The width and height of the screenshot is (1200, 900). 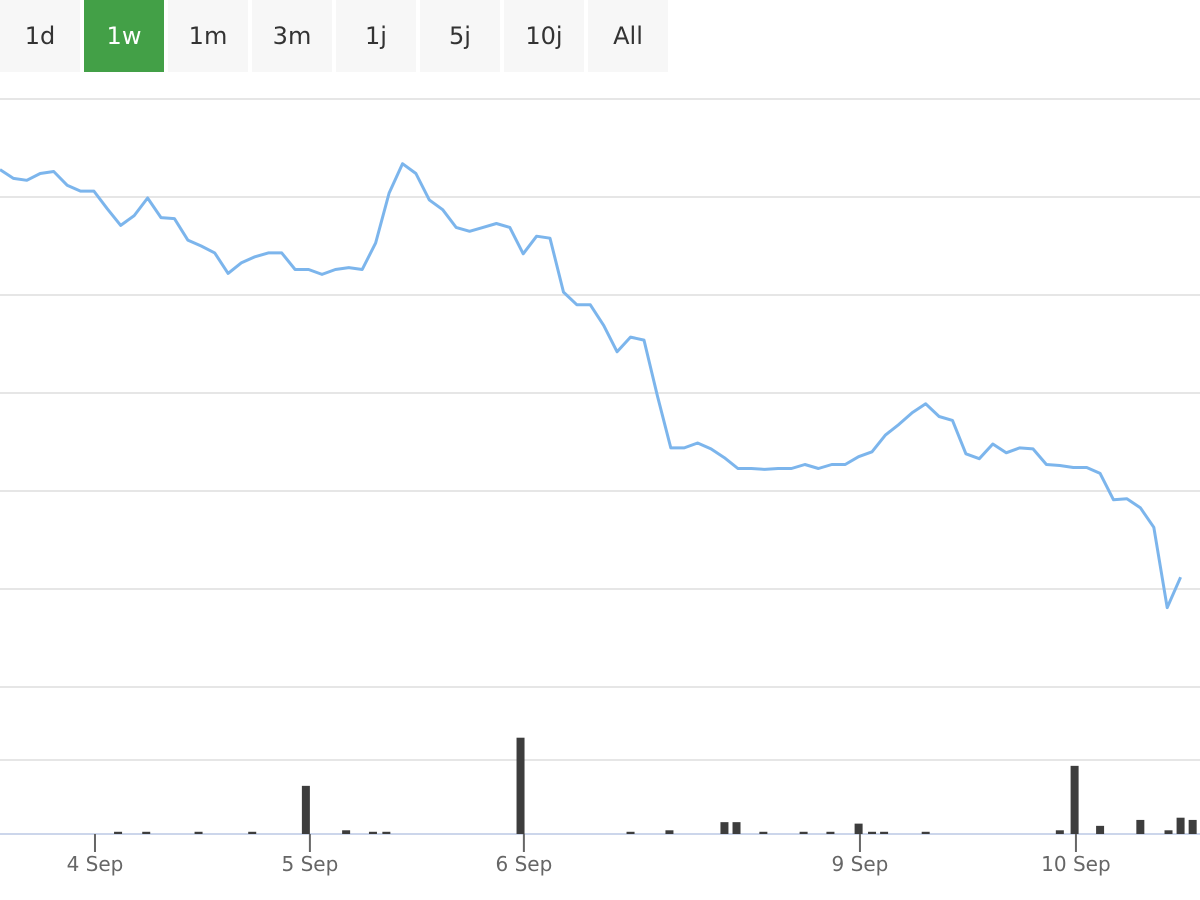 I want to click on range-button: All, so click(x=628, y=36).